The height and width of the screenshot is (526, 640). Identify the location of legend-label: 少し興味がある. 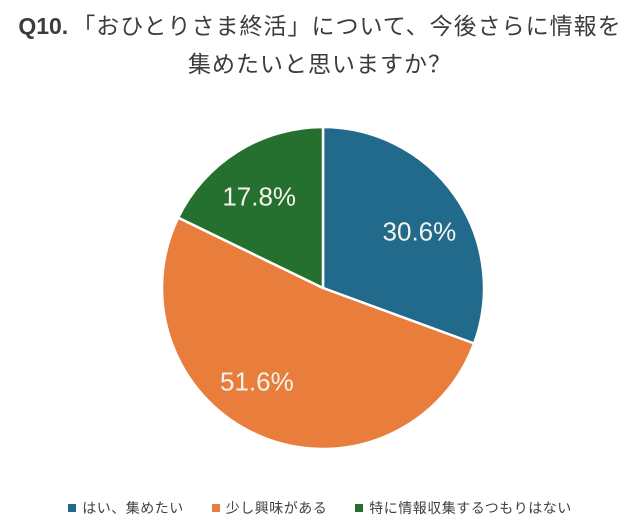
(276, 508).